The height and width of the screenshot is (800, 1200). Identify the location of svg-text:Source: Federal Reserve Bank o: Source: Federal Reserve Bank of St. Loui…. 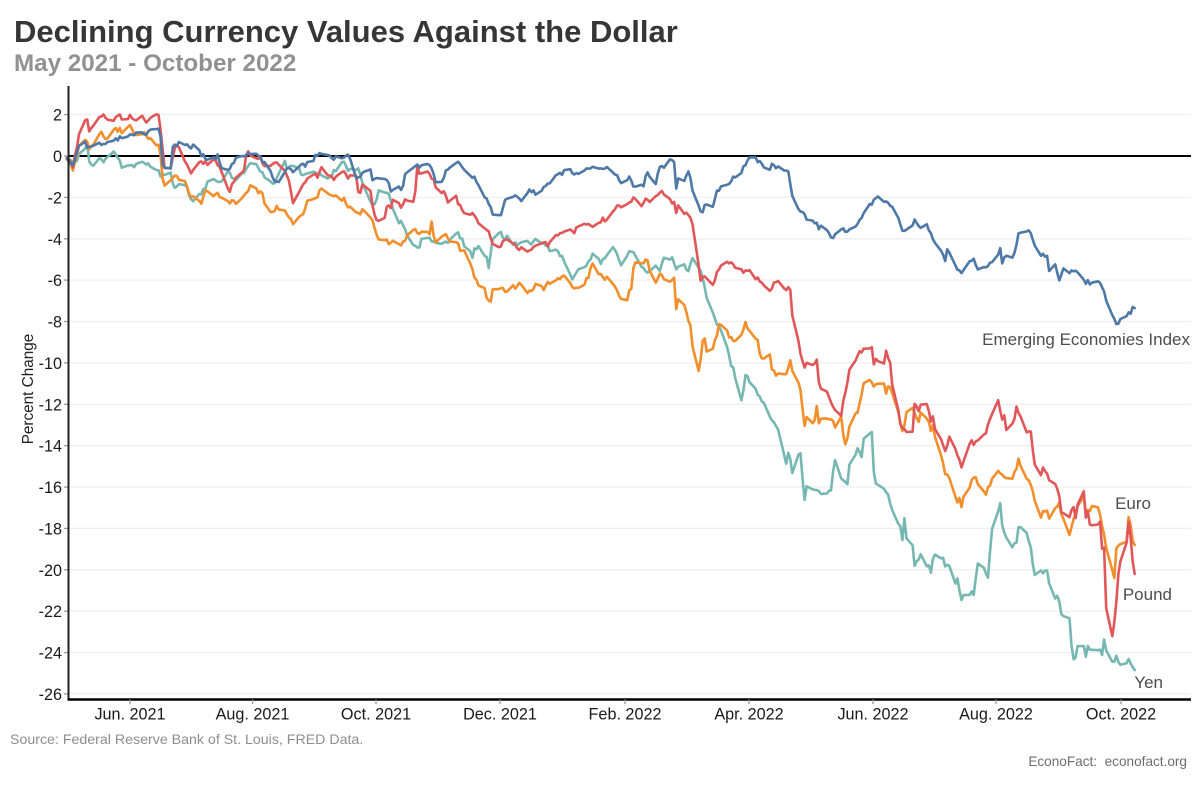
(186, 740).